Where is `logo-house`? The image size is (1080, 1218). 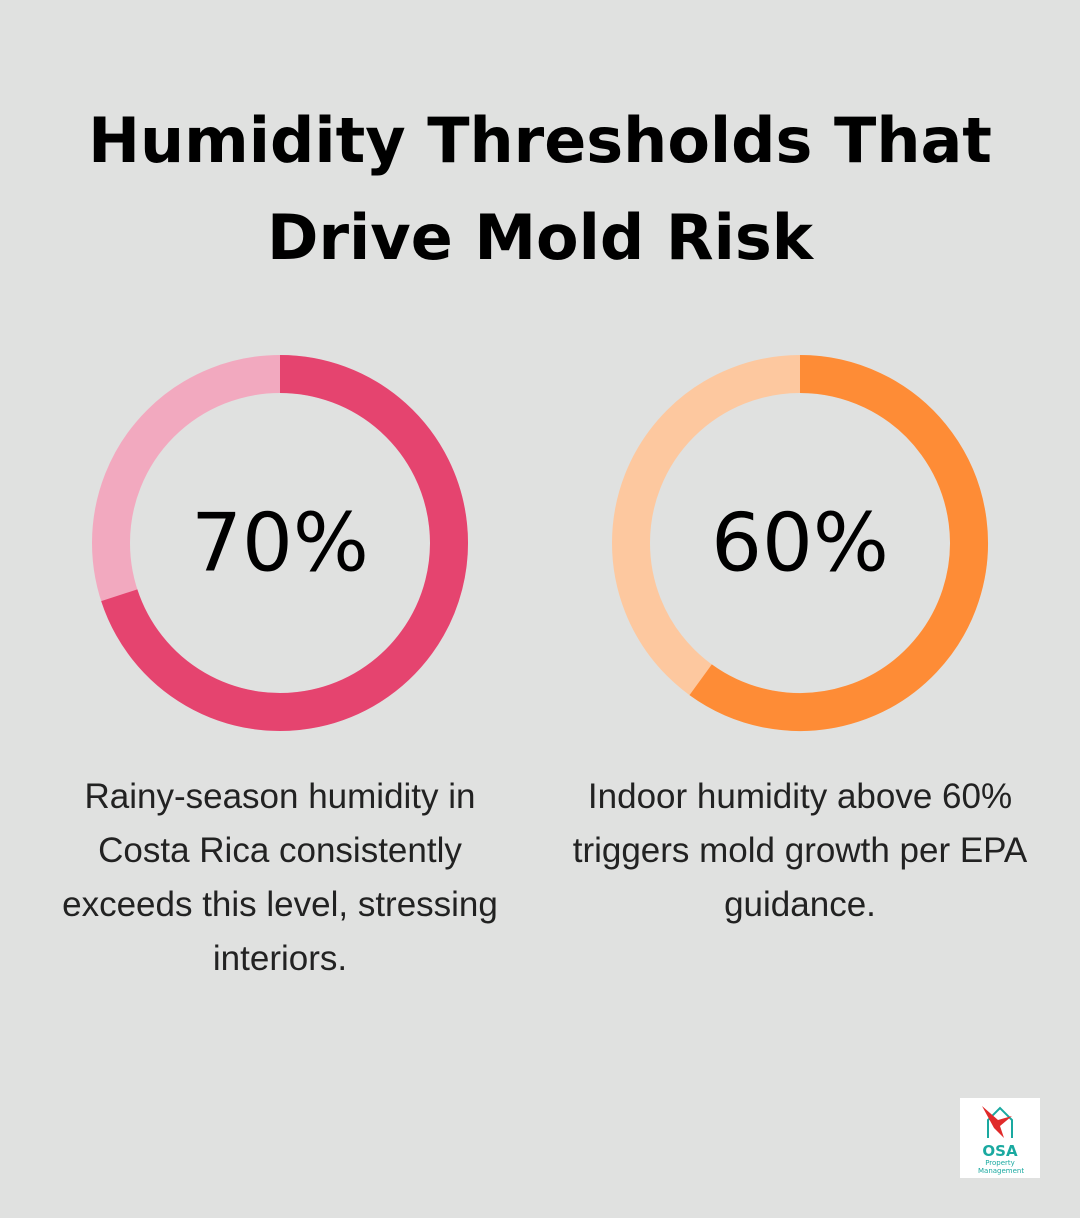
logo-house is located at coordinates (1000, 1122).